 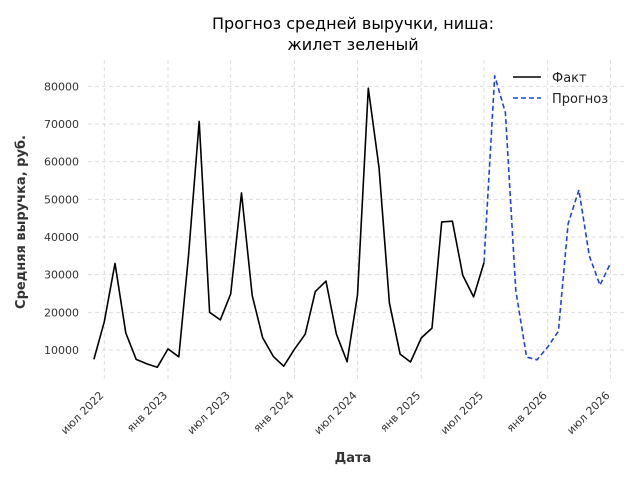 I want to click on y-tick-label: 80000, so click(x=61, y=86).